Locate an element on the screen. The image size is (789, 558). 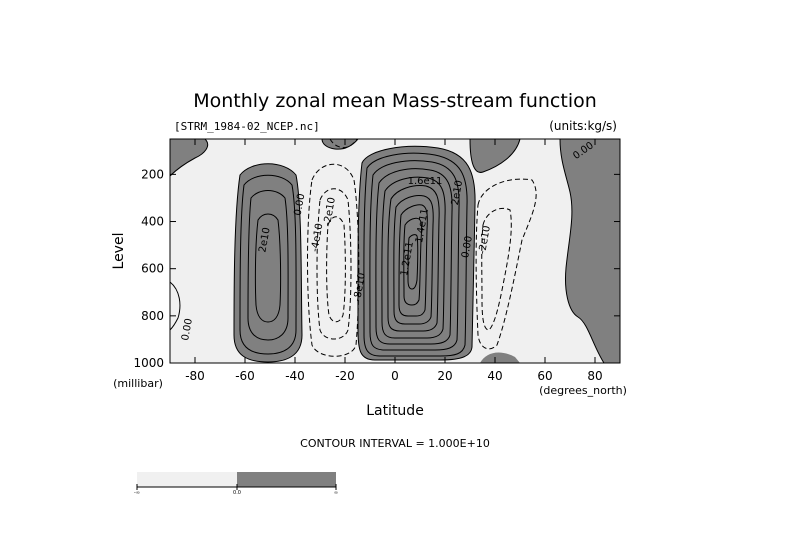
contours-sh-ferrel is located at coordinates (268, 264).